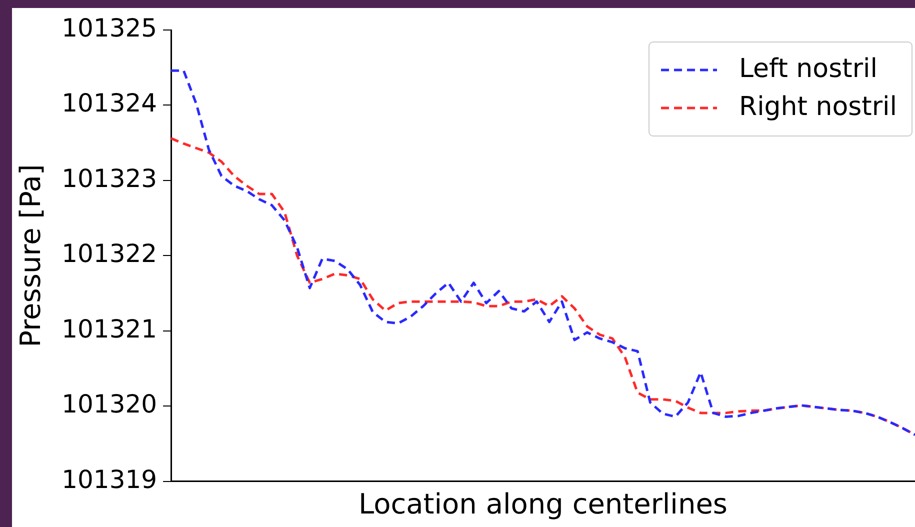  Describe the element at coordinates (110, 479) in the screenshot. I see `y-tick-label: 101319` at that location.